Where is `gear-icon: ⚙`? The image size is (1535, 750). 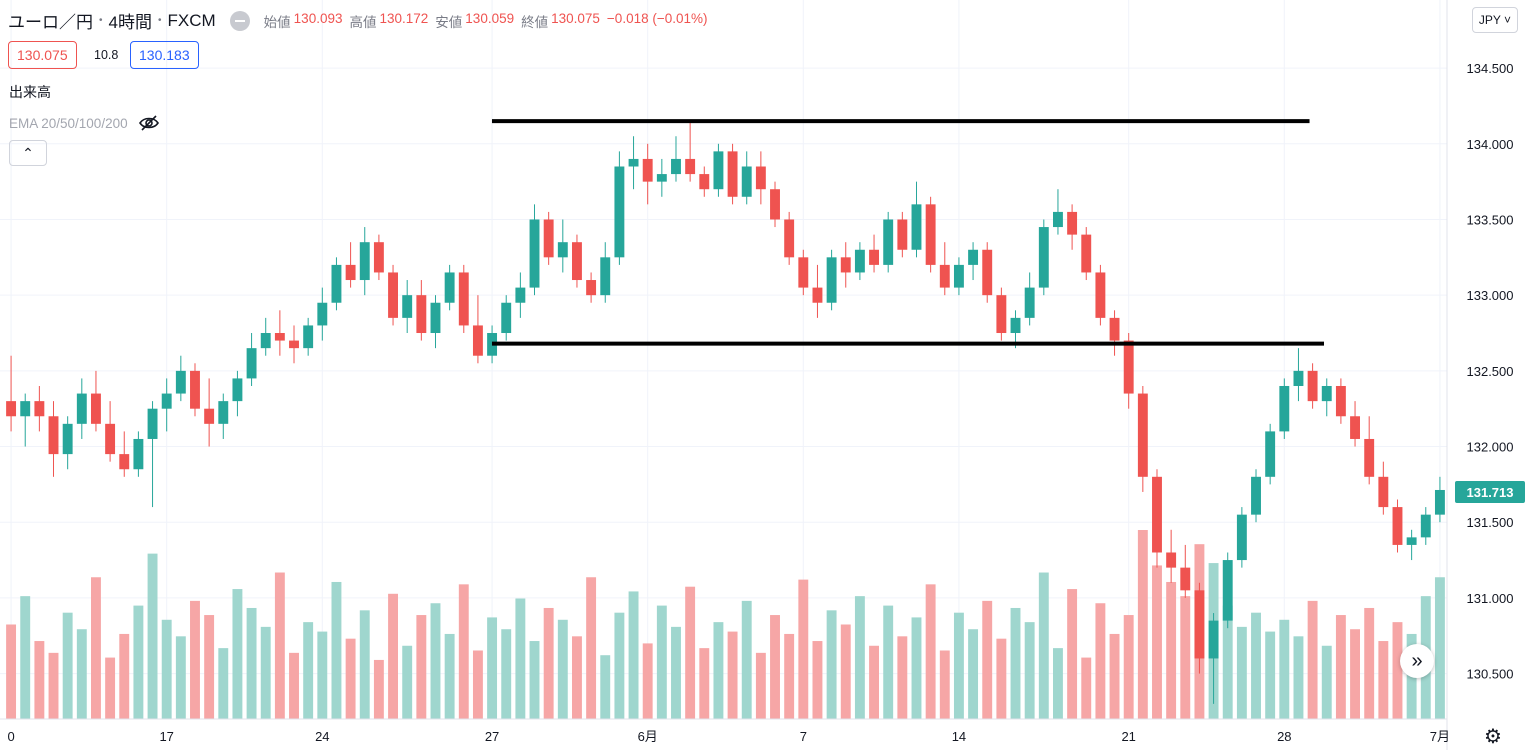 gear-icon: ⚙ is located at coordinates (1493, 737).